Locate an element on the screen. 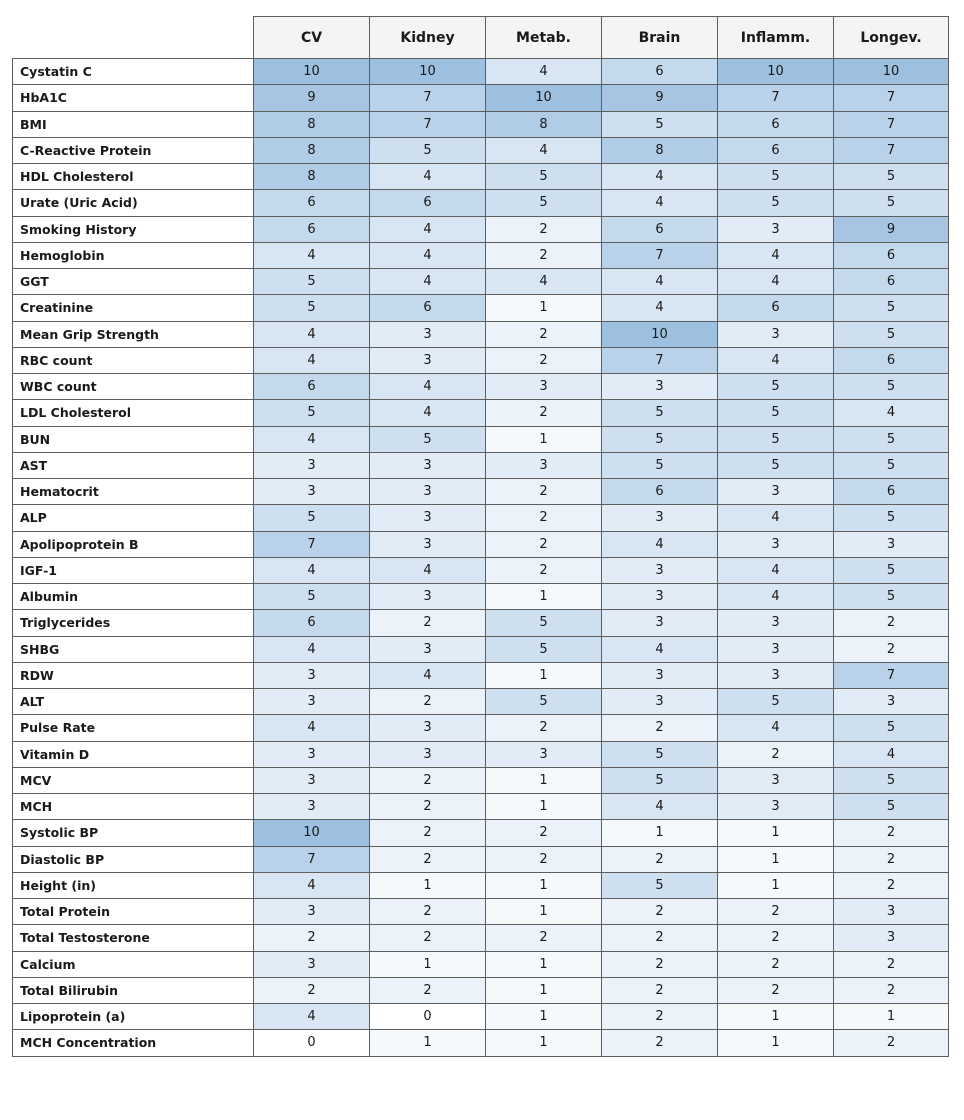 The height and width of the screenshot is (1120, 964). table-row: AST 3 3 3 5 5 5 is located at coordinates (480, 465).